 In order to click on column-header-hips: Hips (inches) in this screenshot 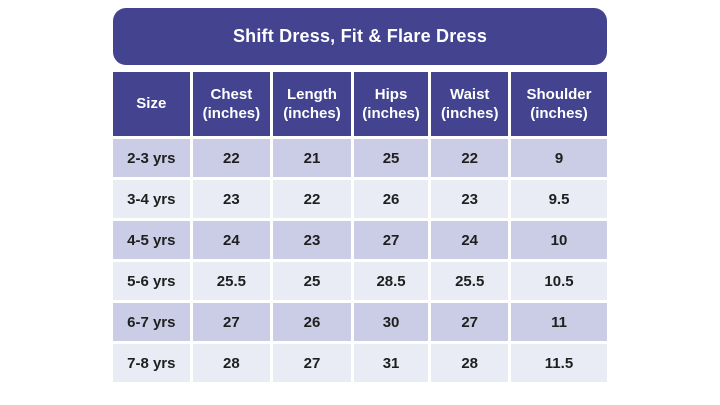, I will do `click(391, 104)`.